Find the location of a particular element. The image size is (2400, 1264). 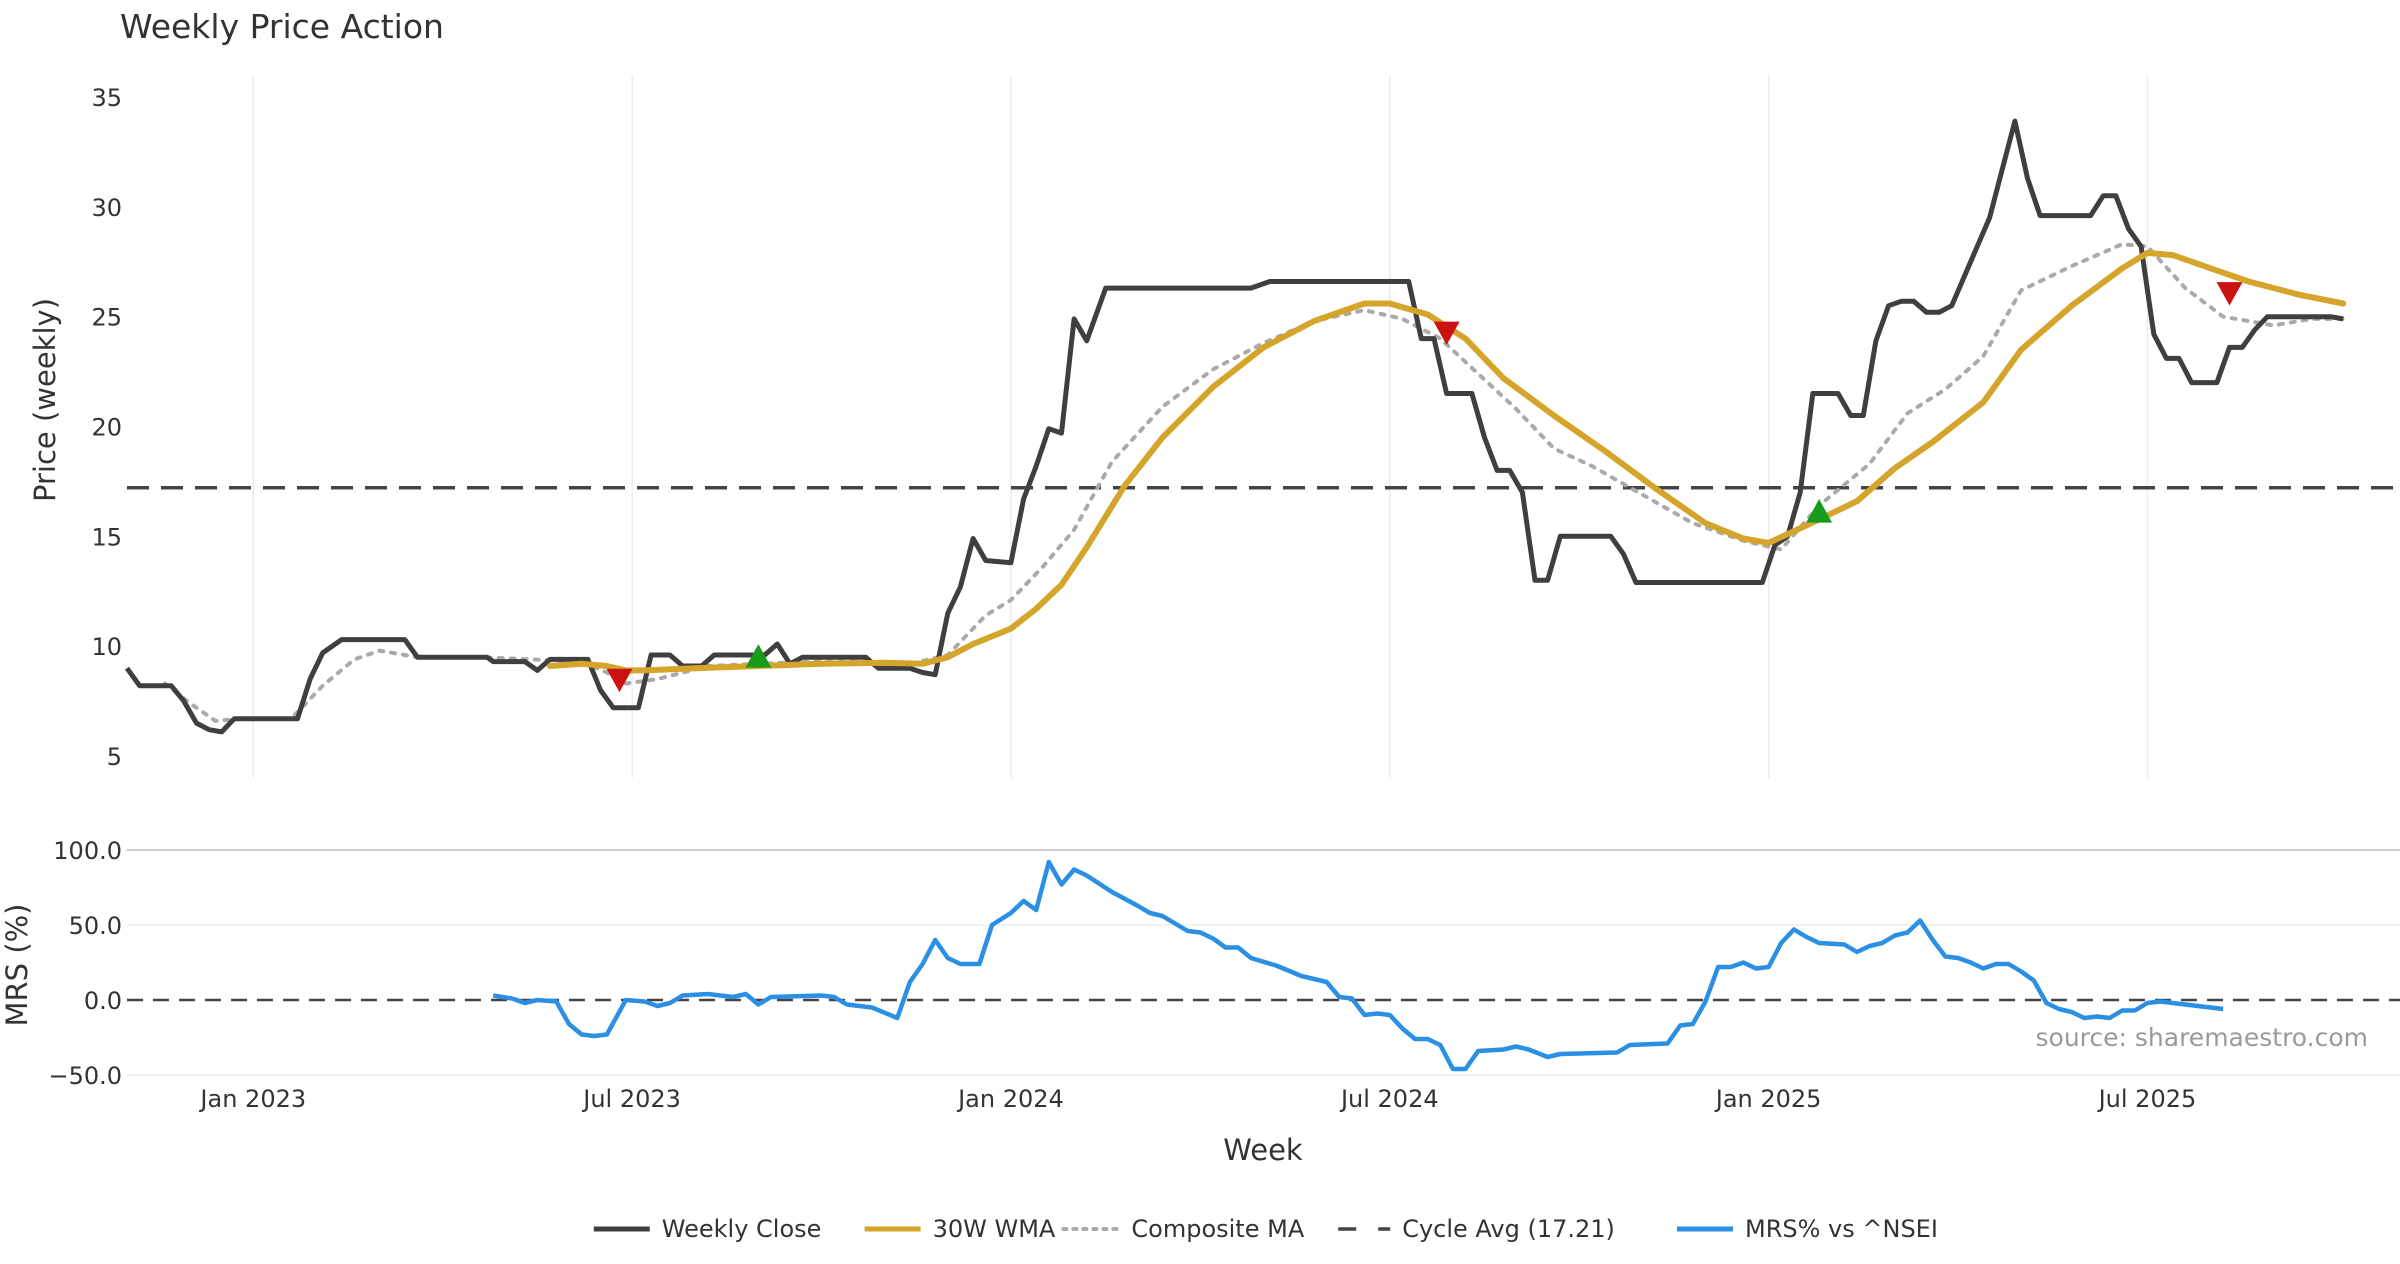

chart-title: Weekly Price Action is located at coordinates (282, 26).